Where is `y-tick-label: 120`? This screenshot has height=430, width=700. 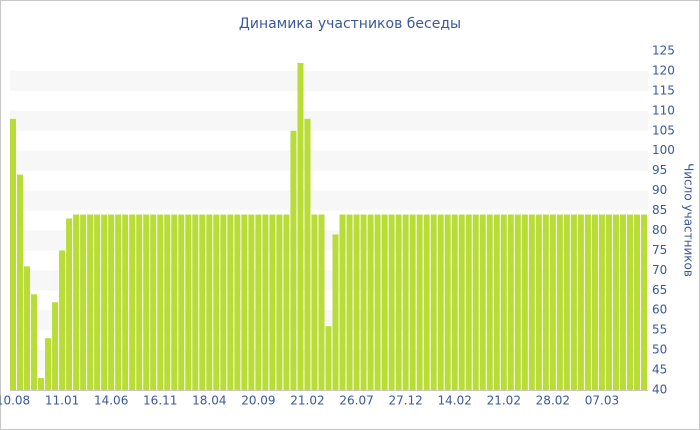 y-tick-label: 120 is located at coordinates (663, 70).